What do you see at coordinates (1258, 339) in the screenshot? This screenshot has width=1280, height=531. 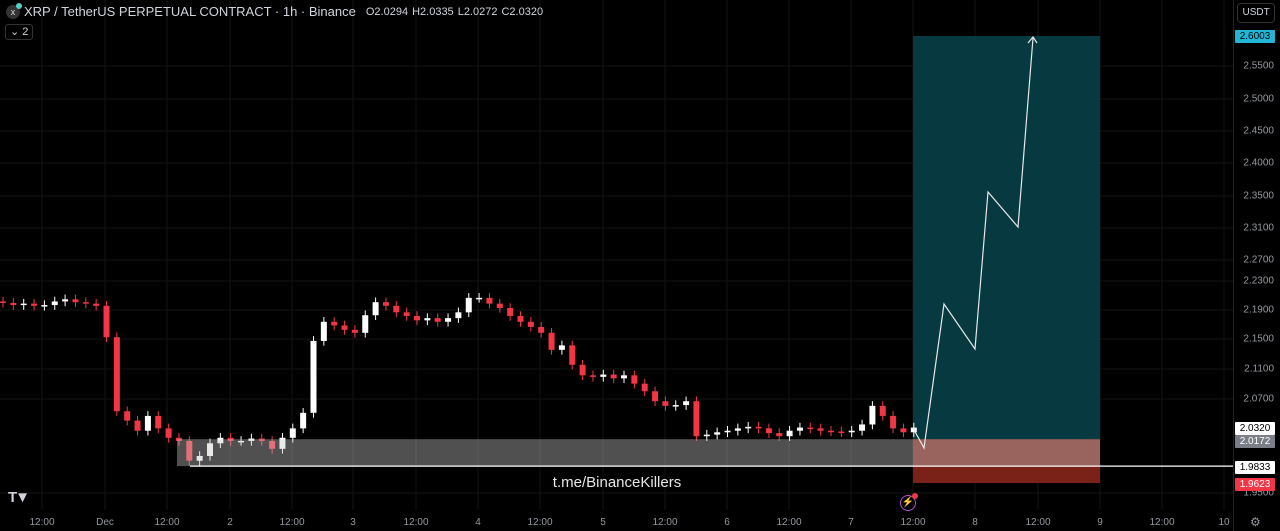 I see `price-label: 2.1500` at bounding box center [1258, 339].